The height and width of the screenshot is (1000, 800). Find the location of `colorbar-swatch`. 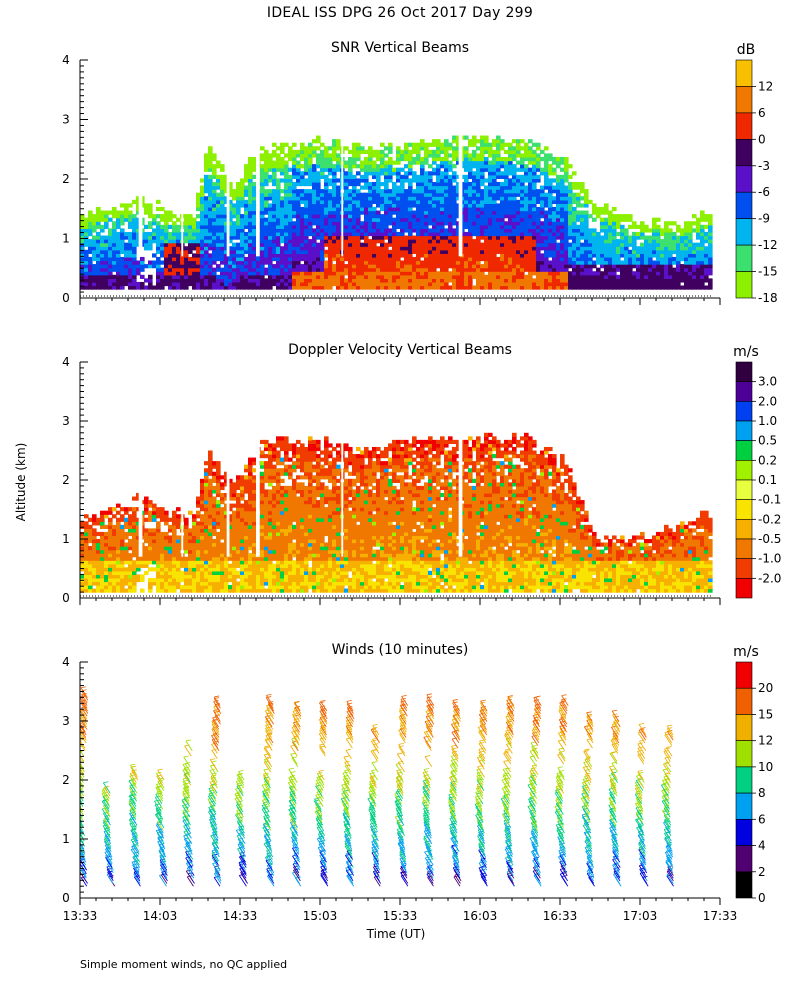

colorbar-swatch is located at coordinates (744, 153).